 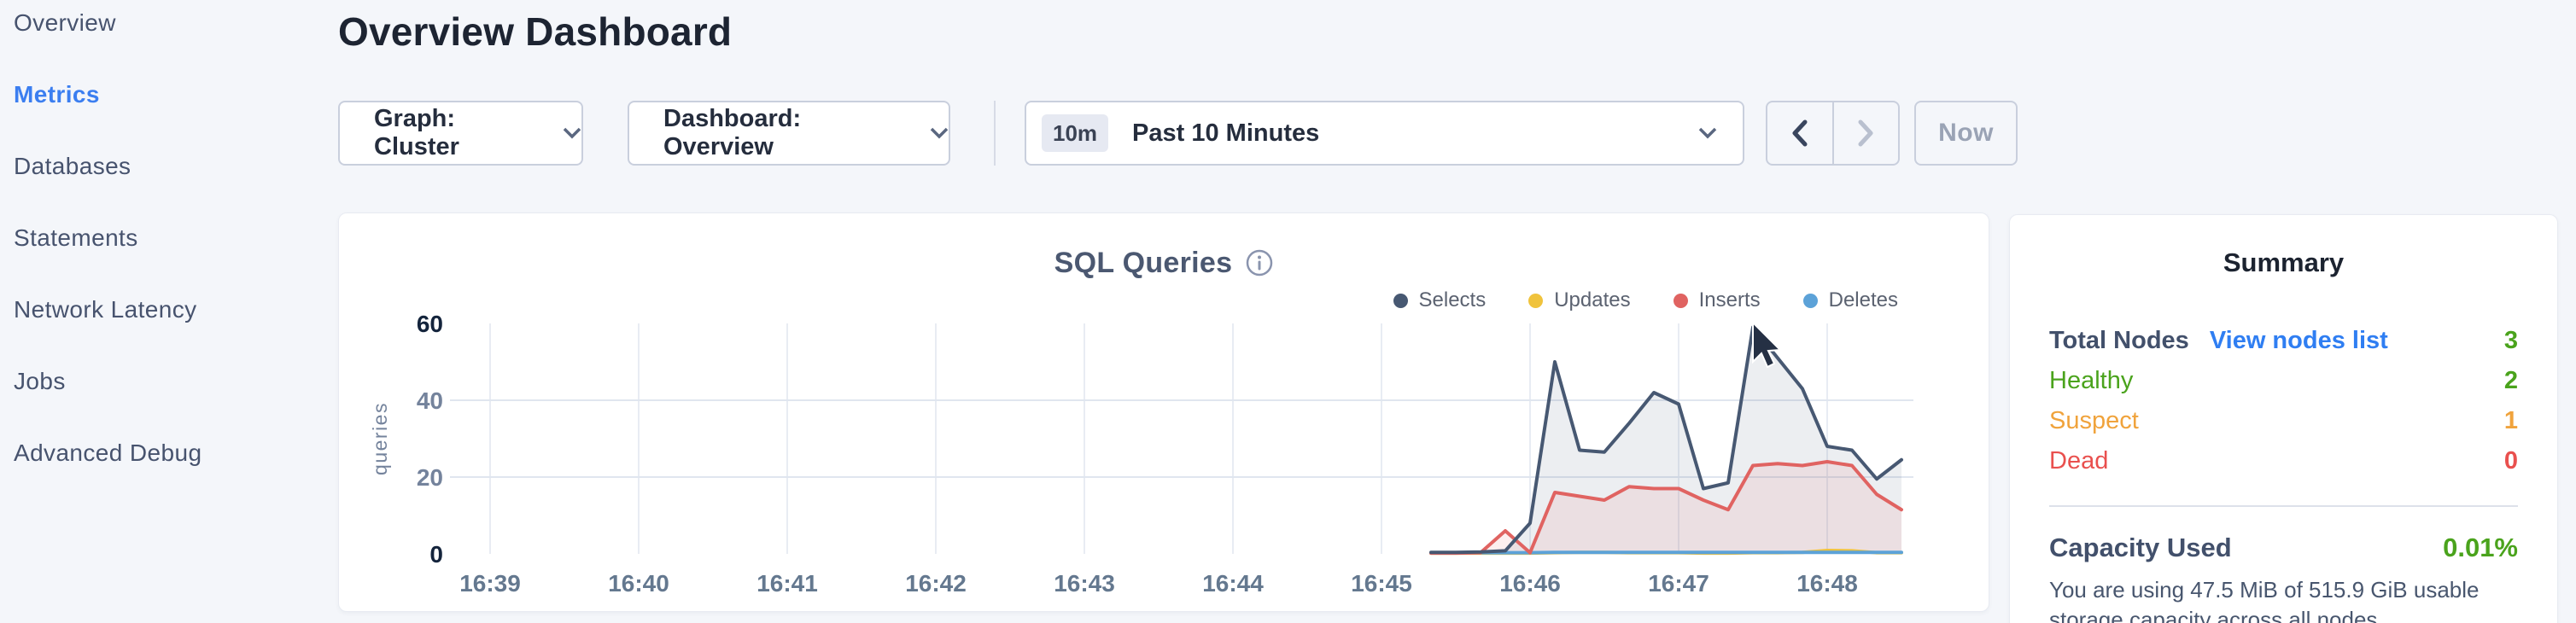 What do you see at coordinates (995, 133) in the screenshot?
I see `controls-divider` at bounding box center [995, 133].